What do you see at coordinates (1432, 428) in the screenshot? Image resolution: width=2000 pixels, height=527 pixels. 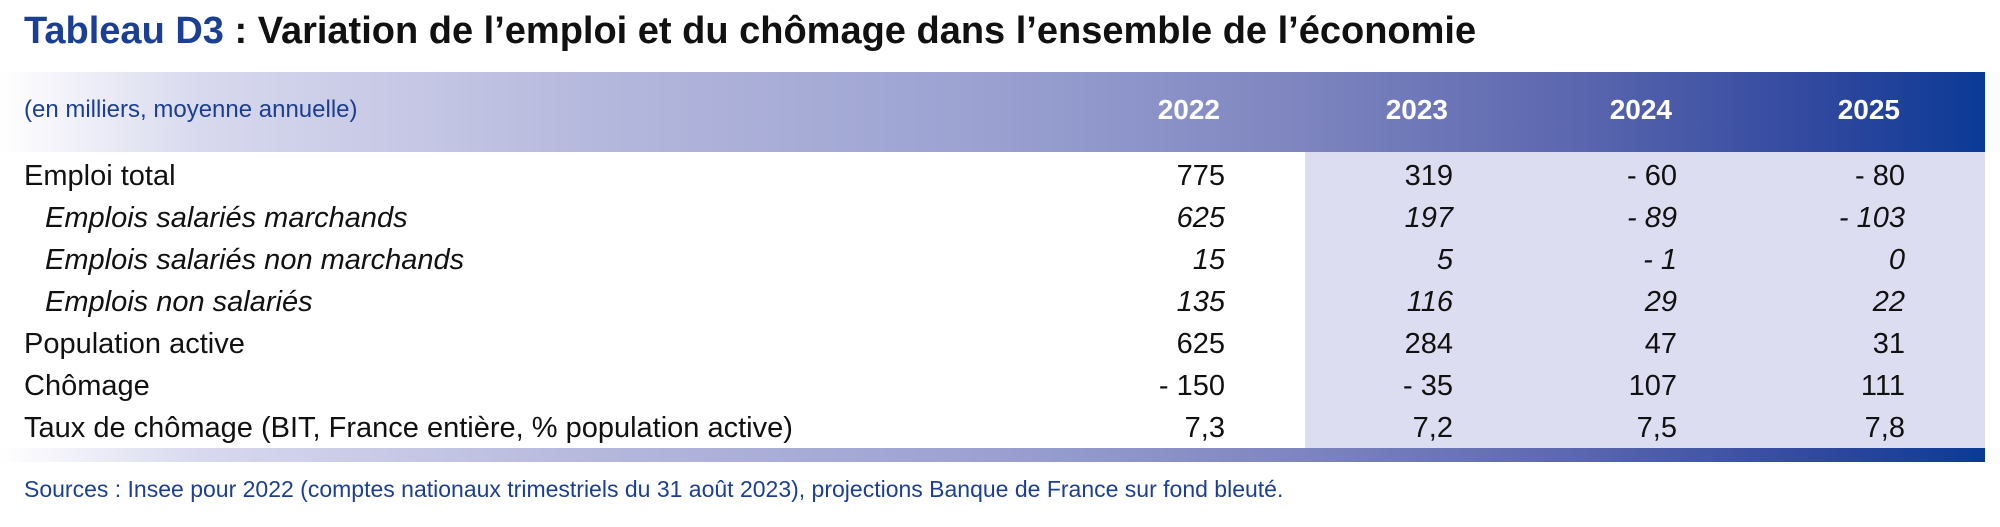 I see `cell-2023: 7,2` at bounding box center [1432, 428].